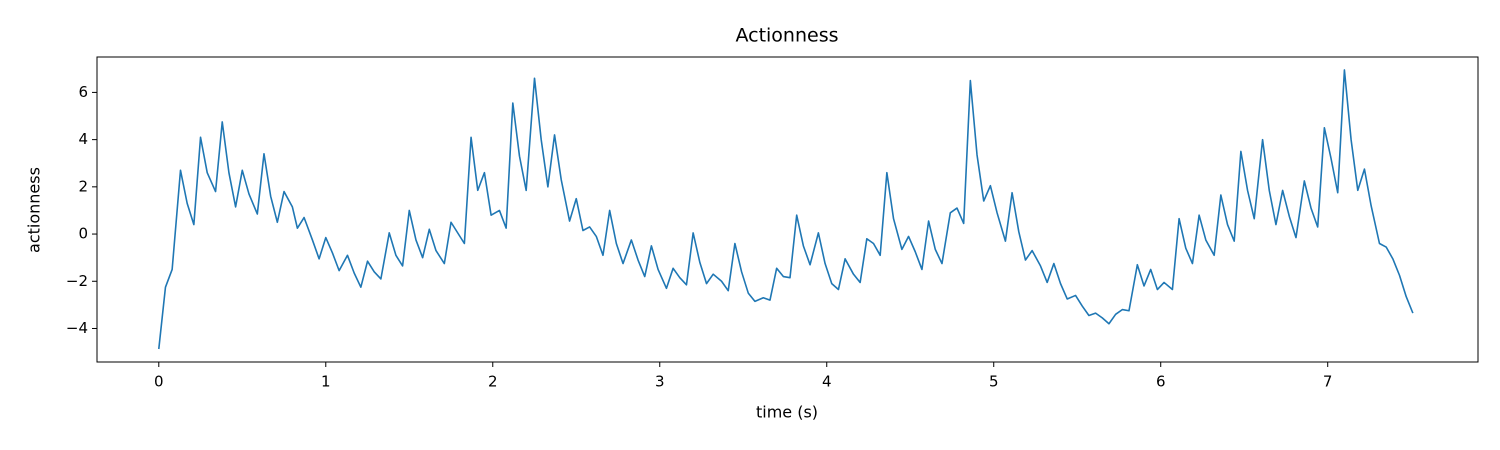  I want to click on x-tick-label: 0, so click(159, 382).